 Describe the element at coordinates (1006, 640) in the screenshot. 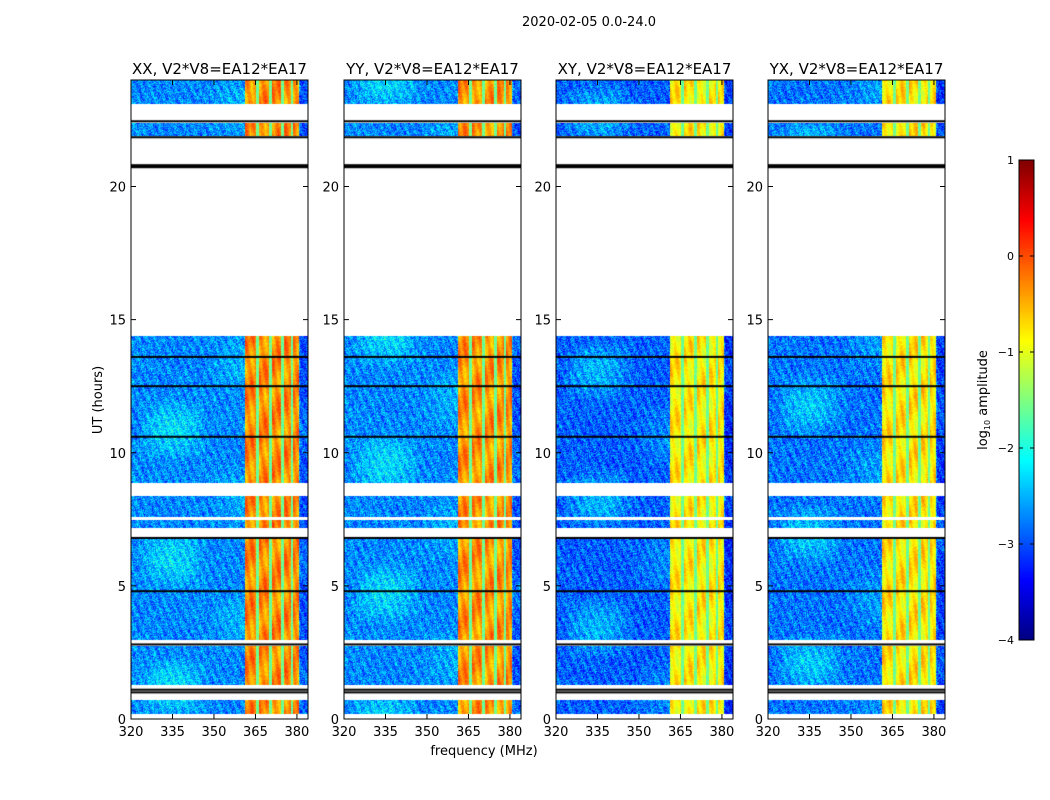

I see `colorbar-tick-label: −4` at that location.